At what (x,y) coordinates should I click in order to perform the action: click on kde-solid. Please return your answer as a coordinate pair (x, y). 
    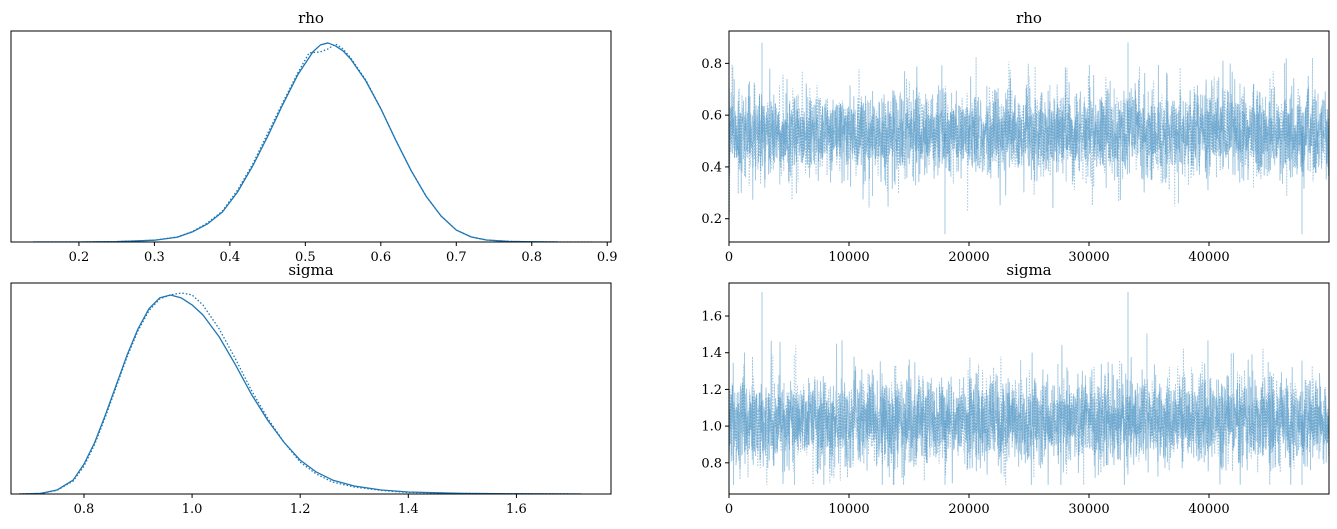
    Looking at the image, I should click on (296, 142).